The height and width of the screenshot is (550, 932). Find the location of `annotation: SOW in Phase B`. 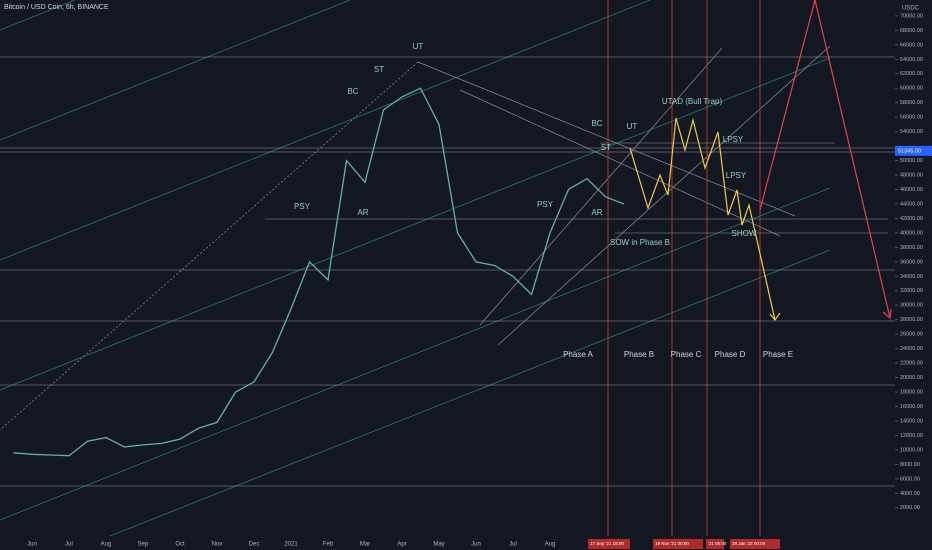

annotation: SOW in Phase B is located at coordinates (640, 242).